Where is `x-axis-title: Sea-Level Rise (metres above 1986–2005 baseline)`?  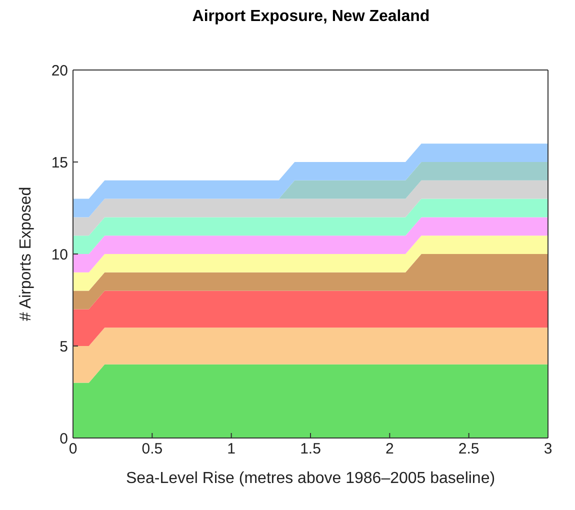 x-axis-title: Sea-Level Rise (metres above 1986–2005 baseline) is located at coordinates (311, 478).